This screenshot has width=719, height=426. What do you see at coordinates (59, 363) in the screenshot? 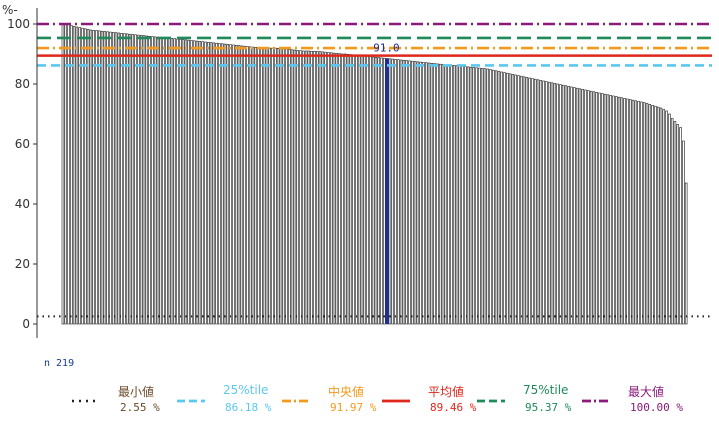
I see `sample-count-label: n 219` at bounding box center [59, 363].